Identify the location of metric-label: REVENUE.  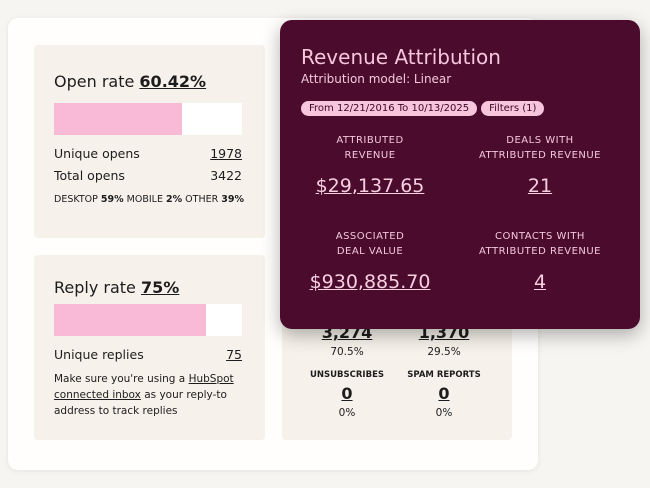
(370, 155).